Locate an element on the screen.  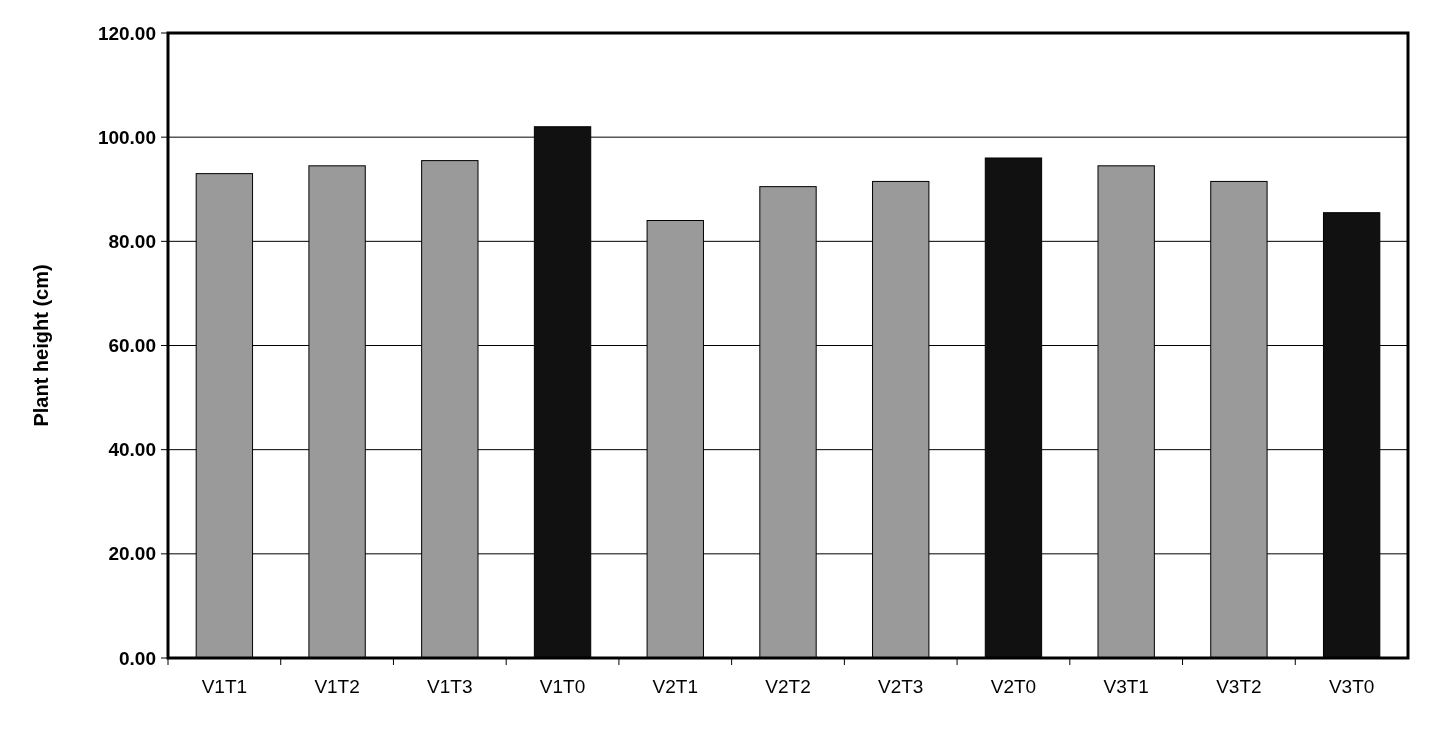
x-tick-label: V1T0 is located at coordinates (562, 686).